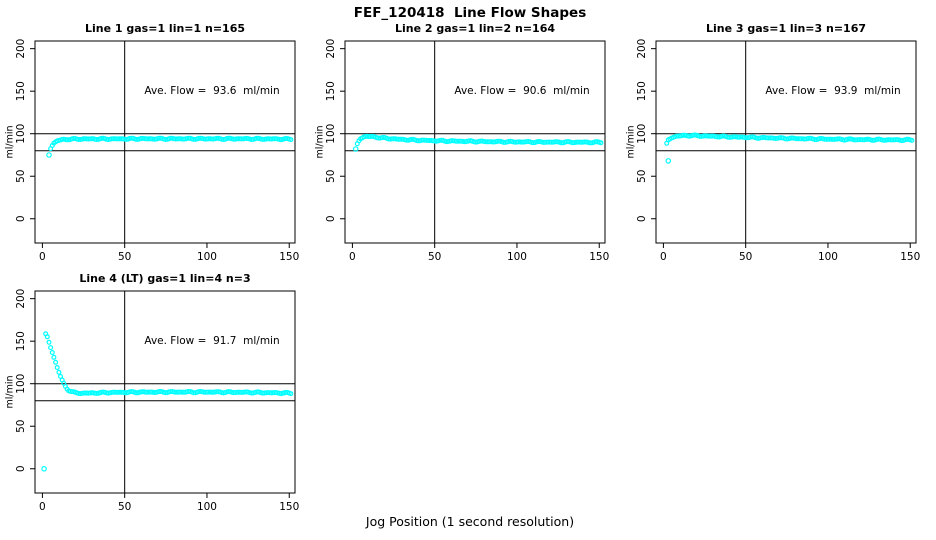  Describe the element at coordinates (10, 392) in the screenshot. I see `y-axis-label-line4: ml/min` at that location.